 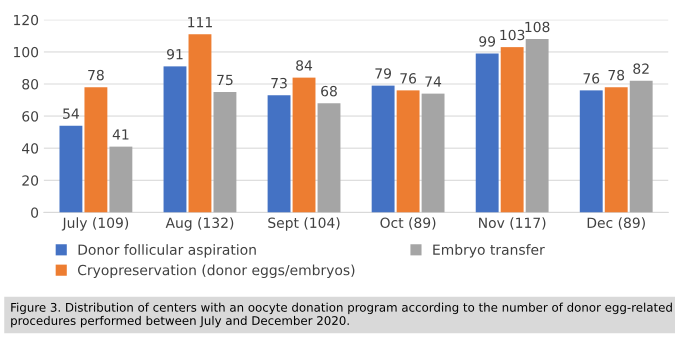 What do you see at coordinates (120, 134) in the screenshot?
I see `data-label: 41` at bounding box center [120, 134].